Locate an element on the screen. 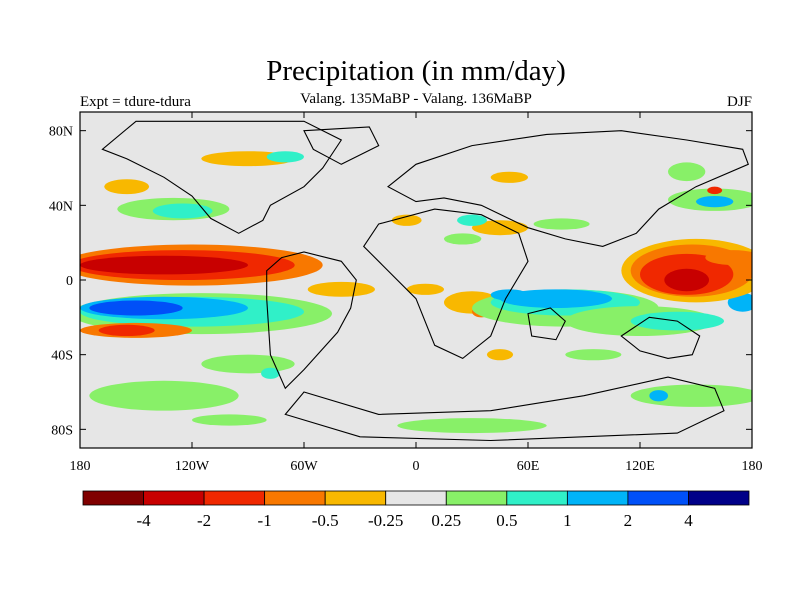 Image resolution: width=800 pixels, height=600 pixels. x-tick-label-0: 180 is located at coordinates (80, 466).